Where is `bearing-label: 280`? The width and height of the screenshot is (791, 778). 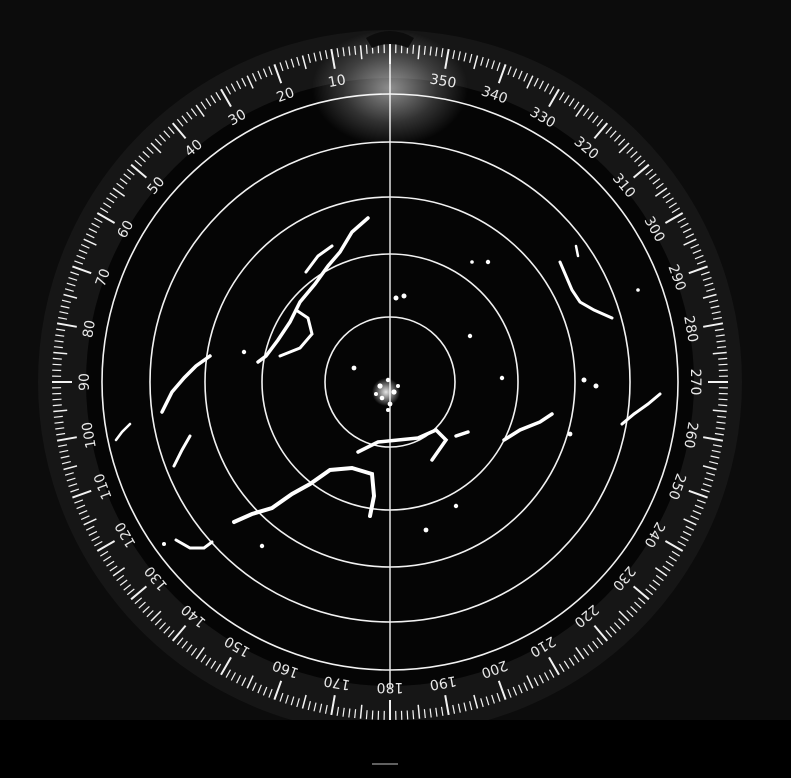 bearing-label: 280 is located at coordinates (690, 328).